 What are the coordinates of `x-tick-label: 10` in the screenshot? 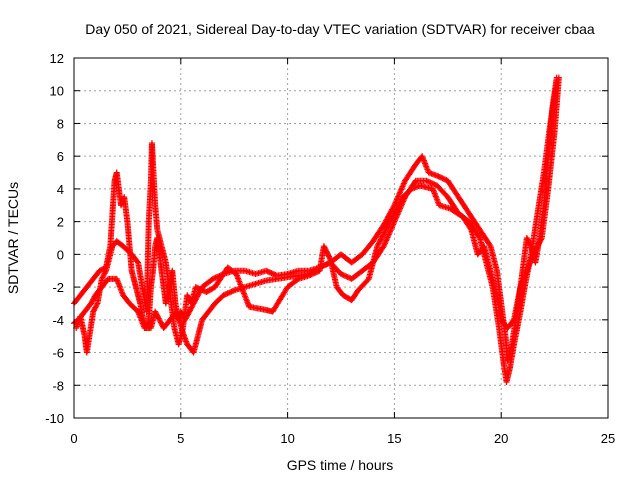 It's located at (287, 438).